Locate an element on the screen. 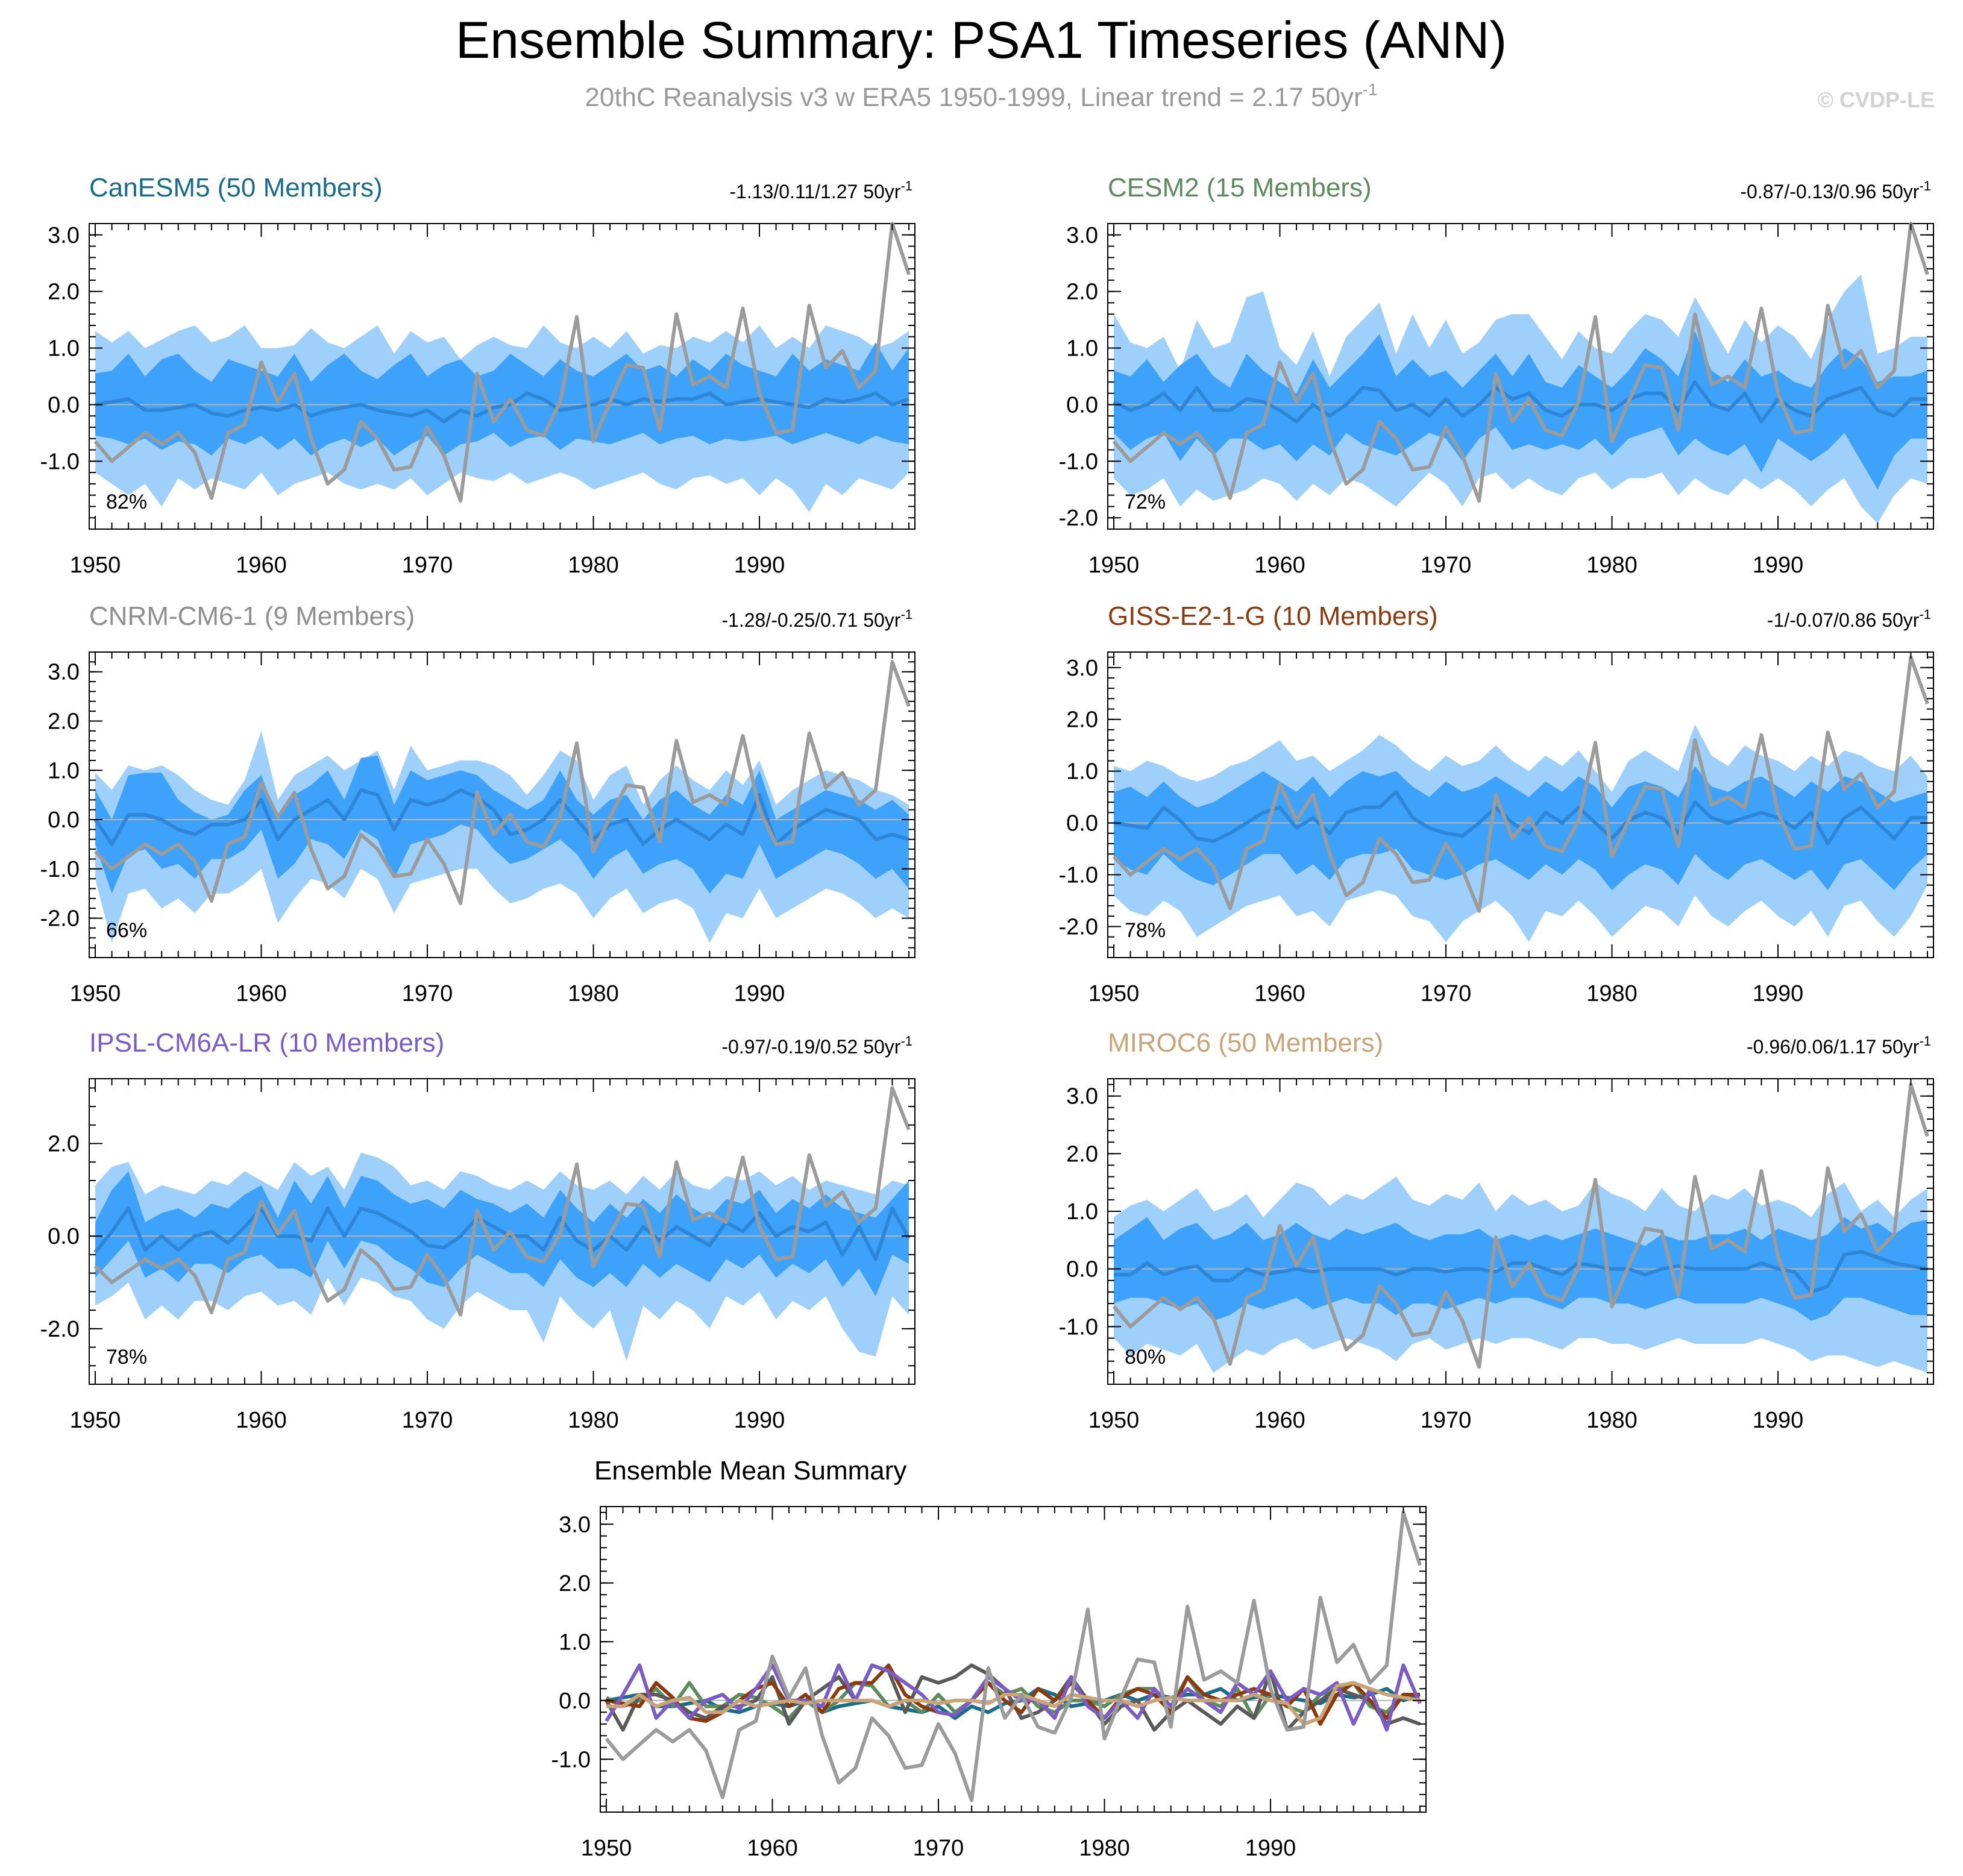  trend-range-text: -0.97/-0.19/0.52 50yr is located at coordinates (810, 1047).